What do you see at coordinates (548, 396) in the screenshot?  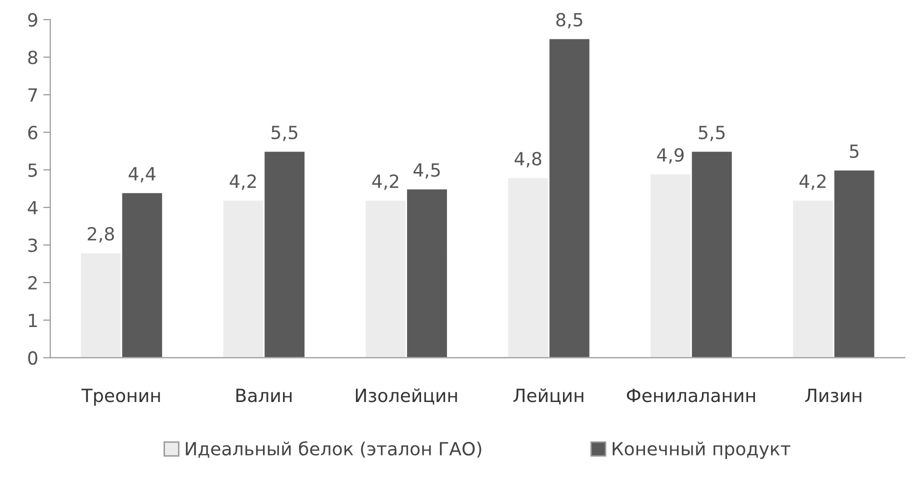 I see `x-tick-label: Лейцин` at bounding box center [548, 396].